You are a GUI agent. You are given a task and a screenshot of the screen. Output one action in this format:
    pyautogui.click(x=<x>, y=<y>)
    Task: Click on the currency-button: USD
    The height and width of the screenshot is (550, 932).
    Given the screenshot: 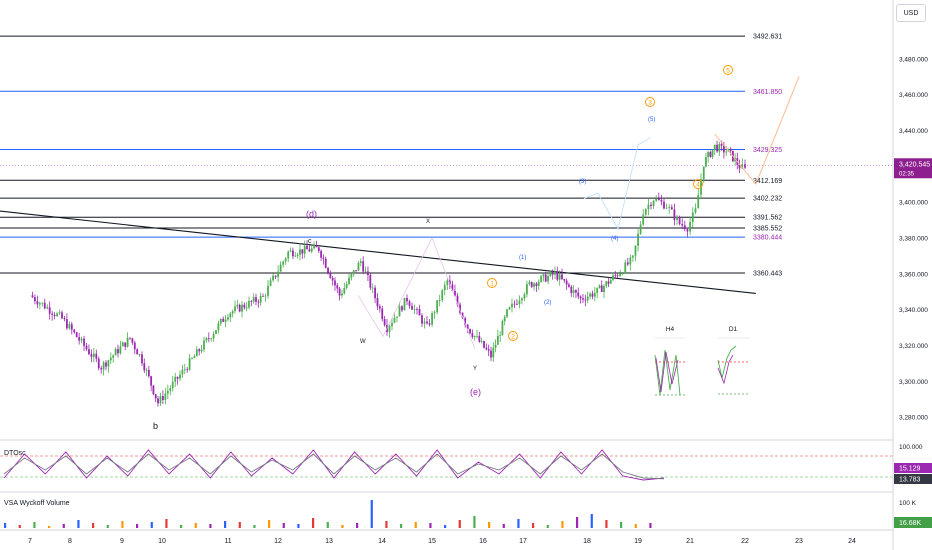 What is the action you would take?
    pyautogui.click(x=911, y=13)
    